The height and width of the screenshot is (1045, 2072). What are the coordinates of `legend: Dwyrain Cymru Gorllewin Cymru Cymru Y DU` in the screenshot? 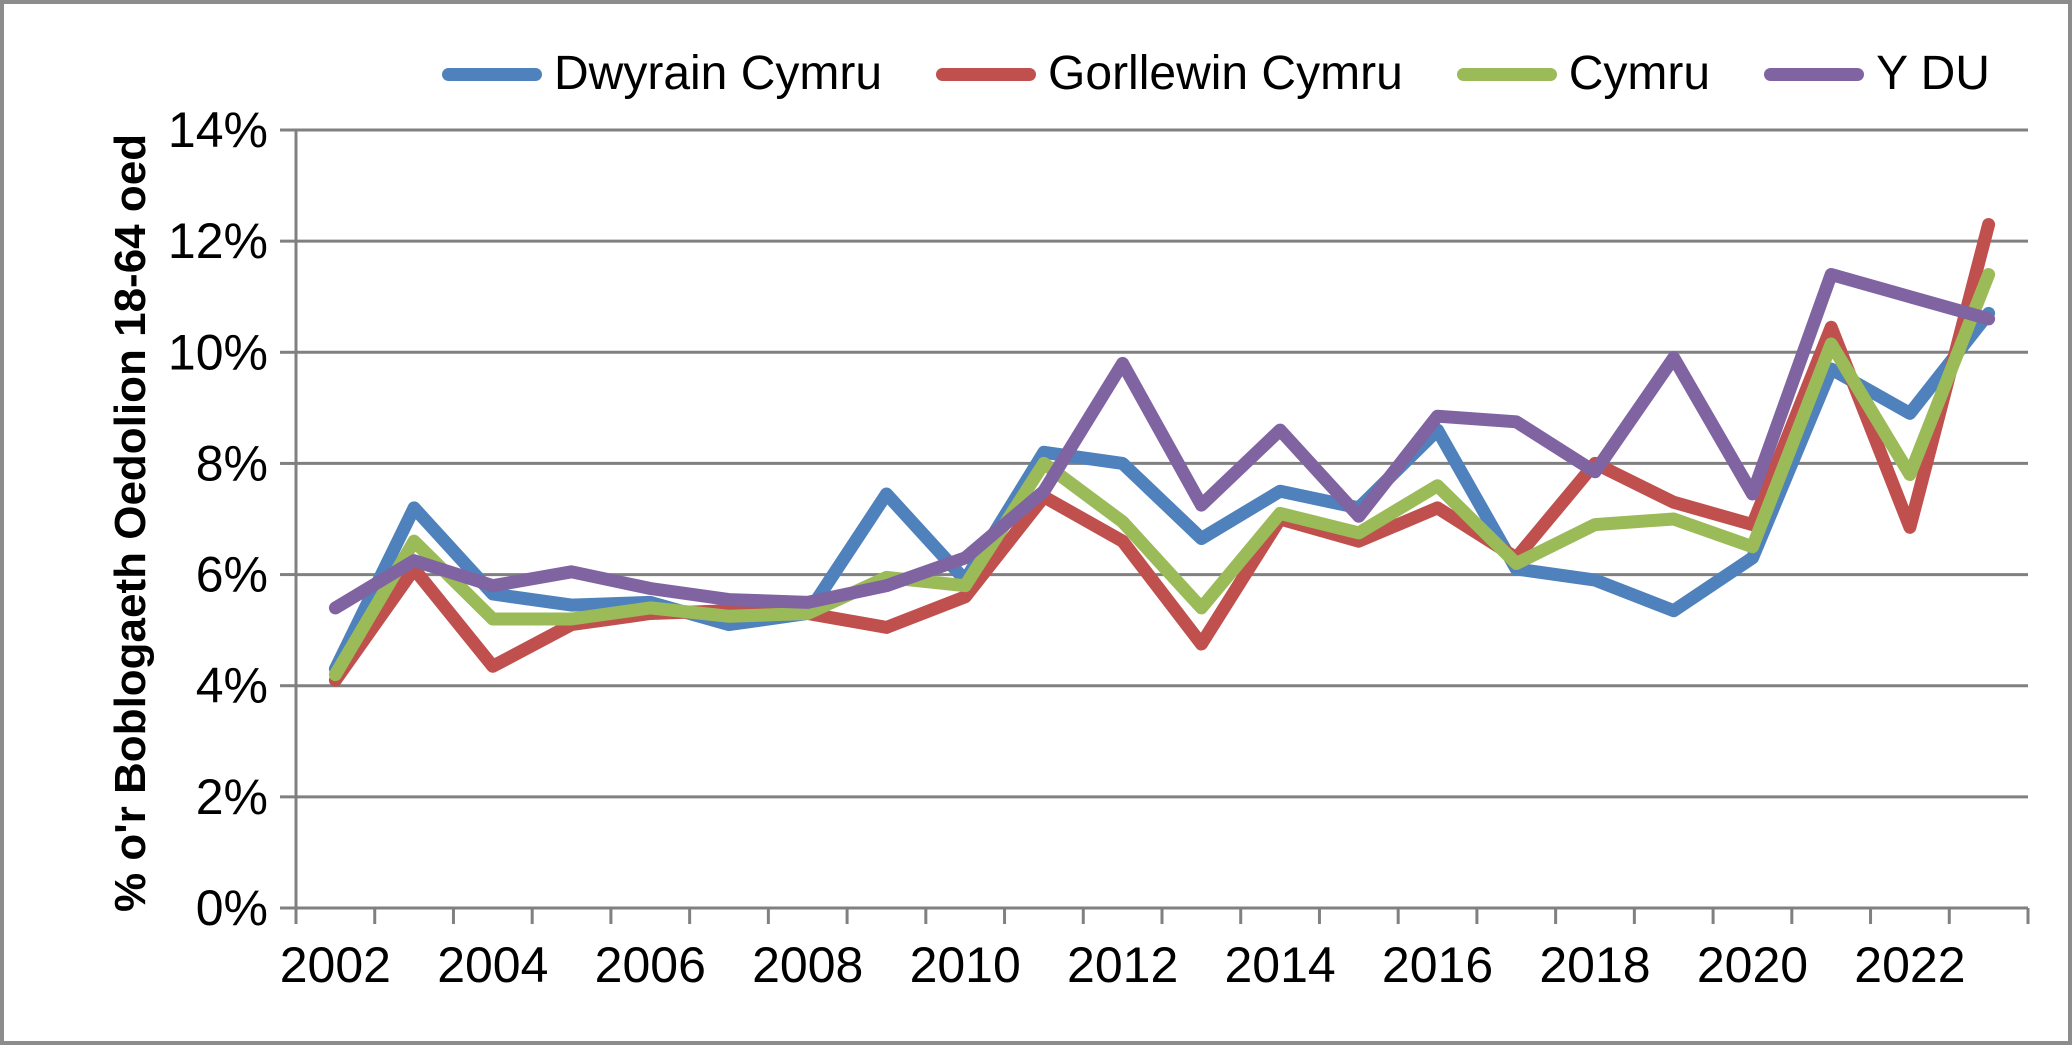 It's located at (1216, 74).